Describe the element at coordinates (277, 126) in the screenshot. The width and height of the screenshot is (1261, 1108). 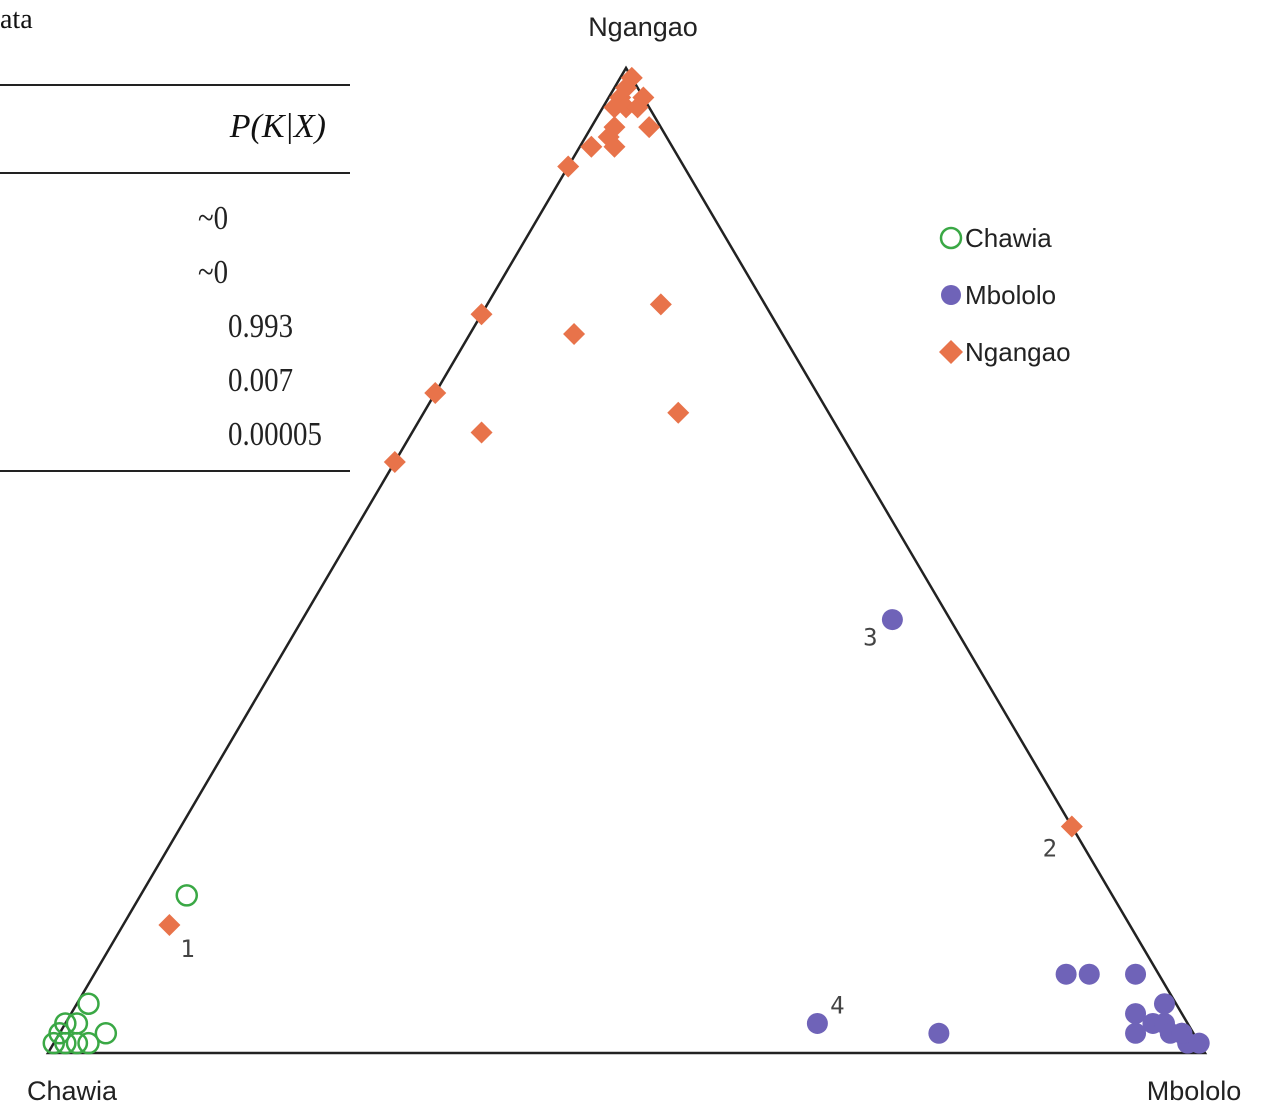
I see `table-column-header: P(K|X)` at that location.